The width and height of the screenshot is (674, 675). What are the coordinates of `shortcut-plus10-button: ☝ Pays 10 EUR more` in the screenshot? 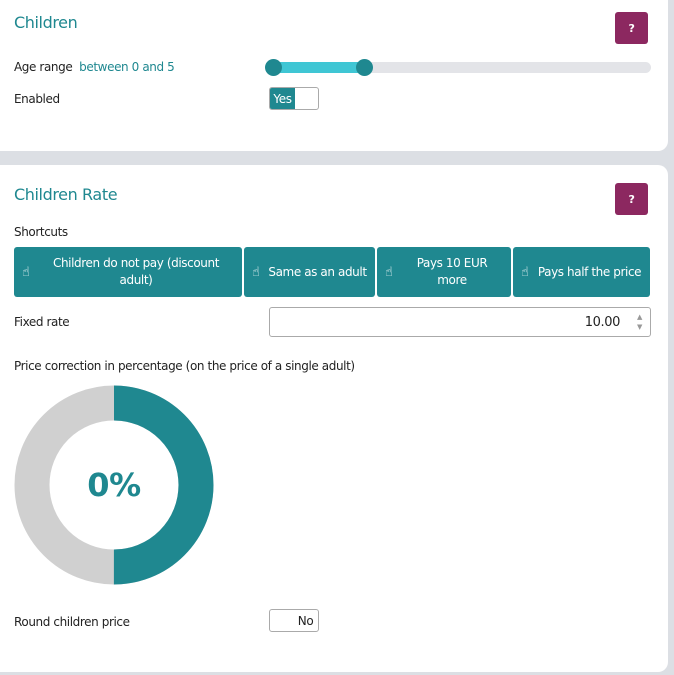 It's located at (444, 272).